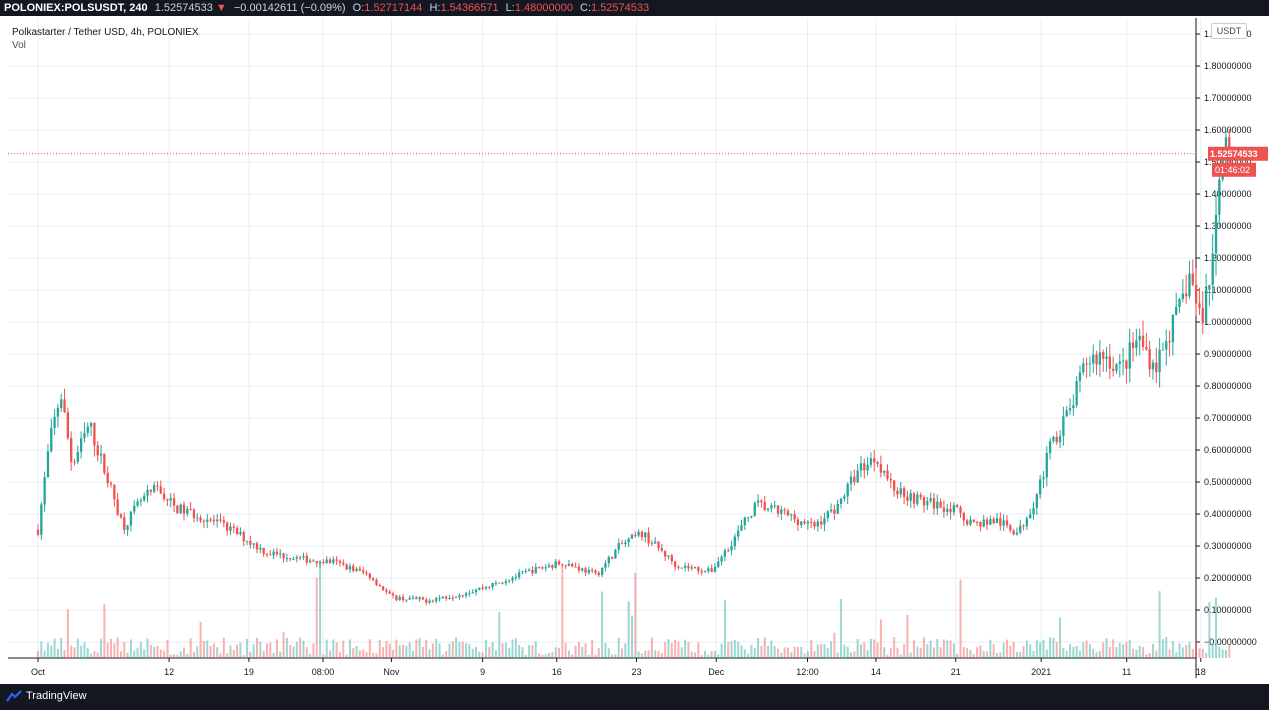  I want to click on x-tick-label: 11, so click(1126, 672).